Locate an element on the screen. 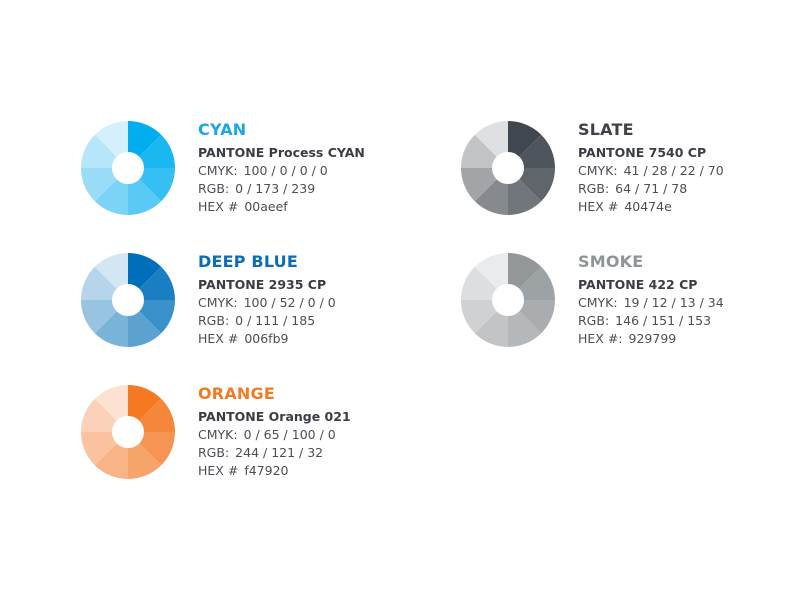 The width and height of the screenshot is (800, 600). pantone-code: PANTONE 422 CP is located at coordinates (638, 284).